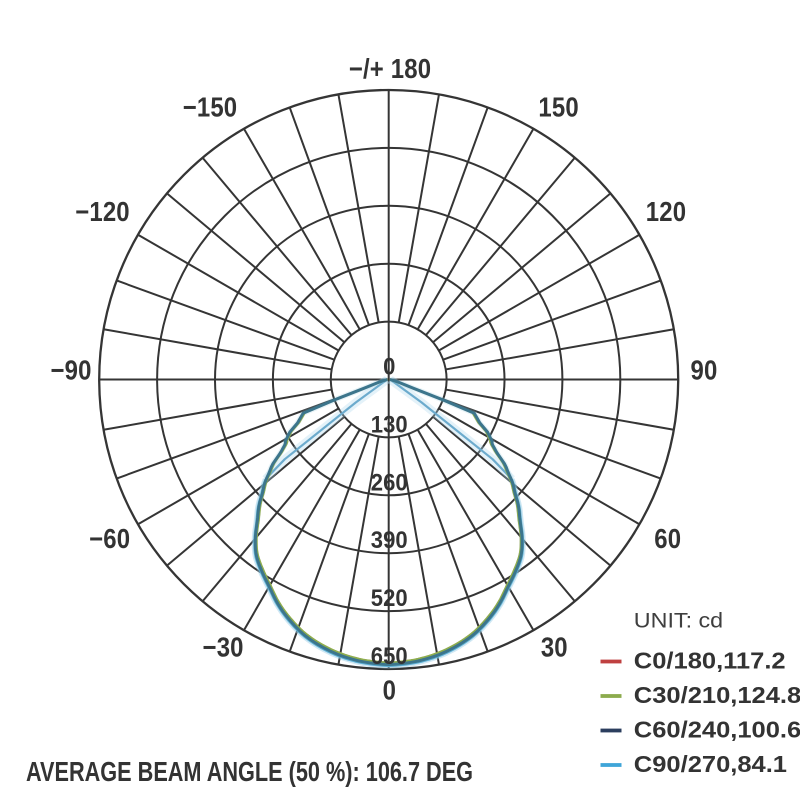 The height and width of the screenshot is (805, 800). Describe the element at coordinates (558, 108) in the screenshot. I see `svg-text: 150` at that location.